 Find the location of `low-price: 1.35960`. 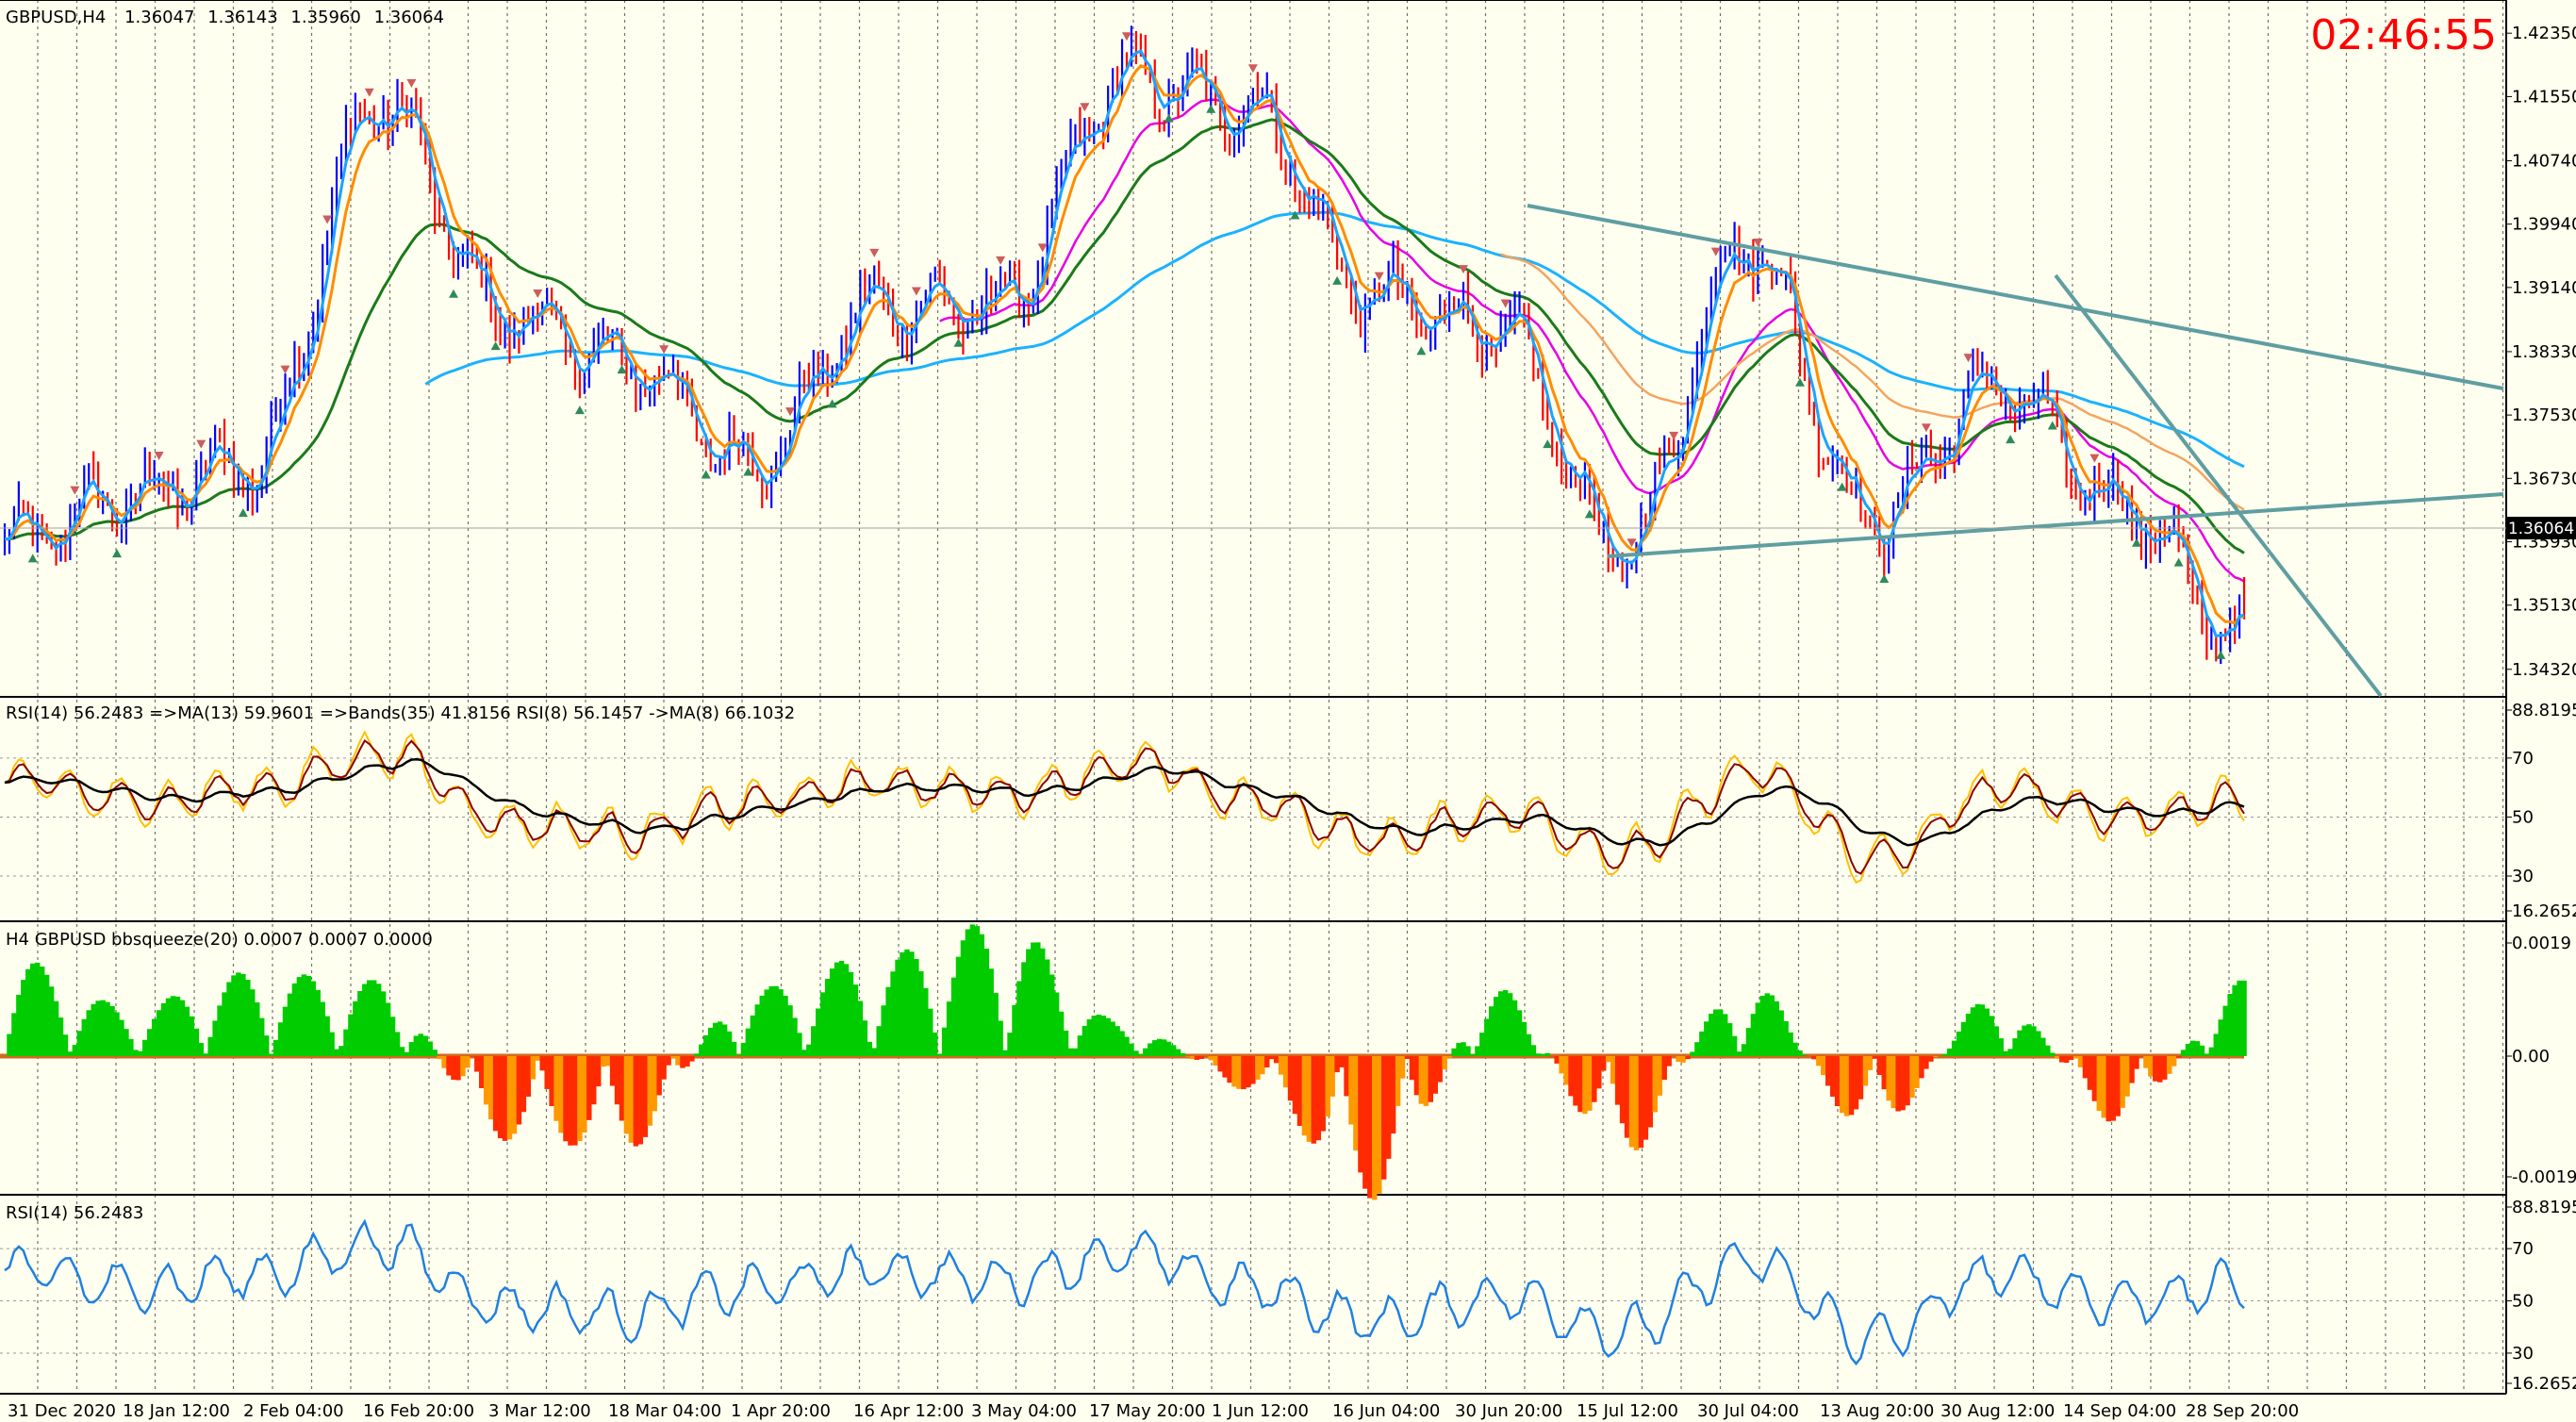

low-price: 1.35960 is located at coordinates (325, 17).